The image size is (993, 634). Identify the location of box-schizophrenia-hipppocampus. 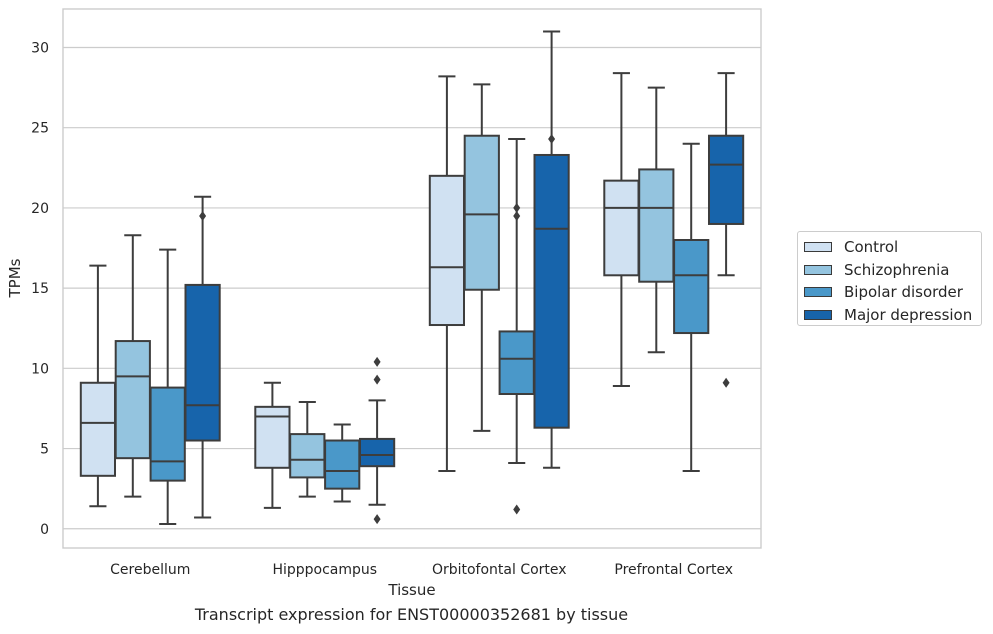
(307, 449).